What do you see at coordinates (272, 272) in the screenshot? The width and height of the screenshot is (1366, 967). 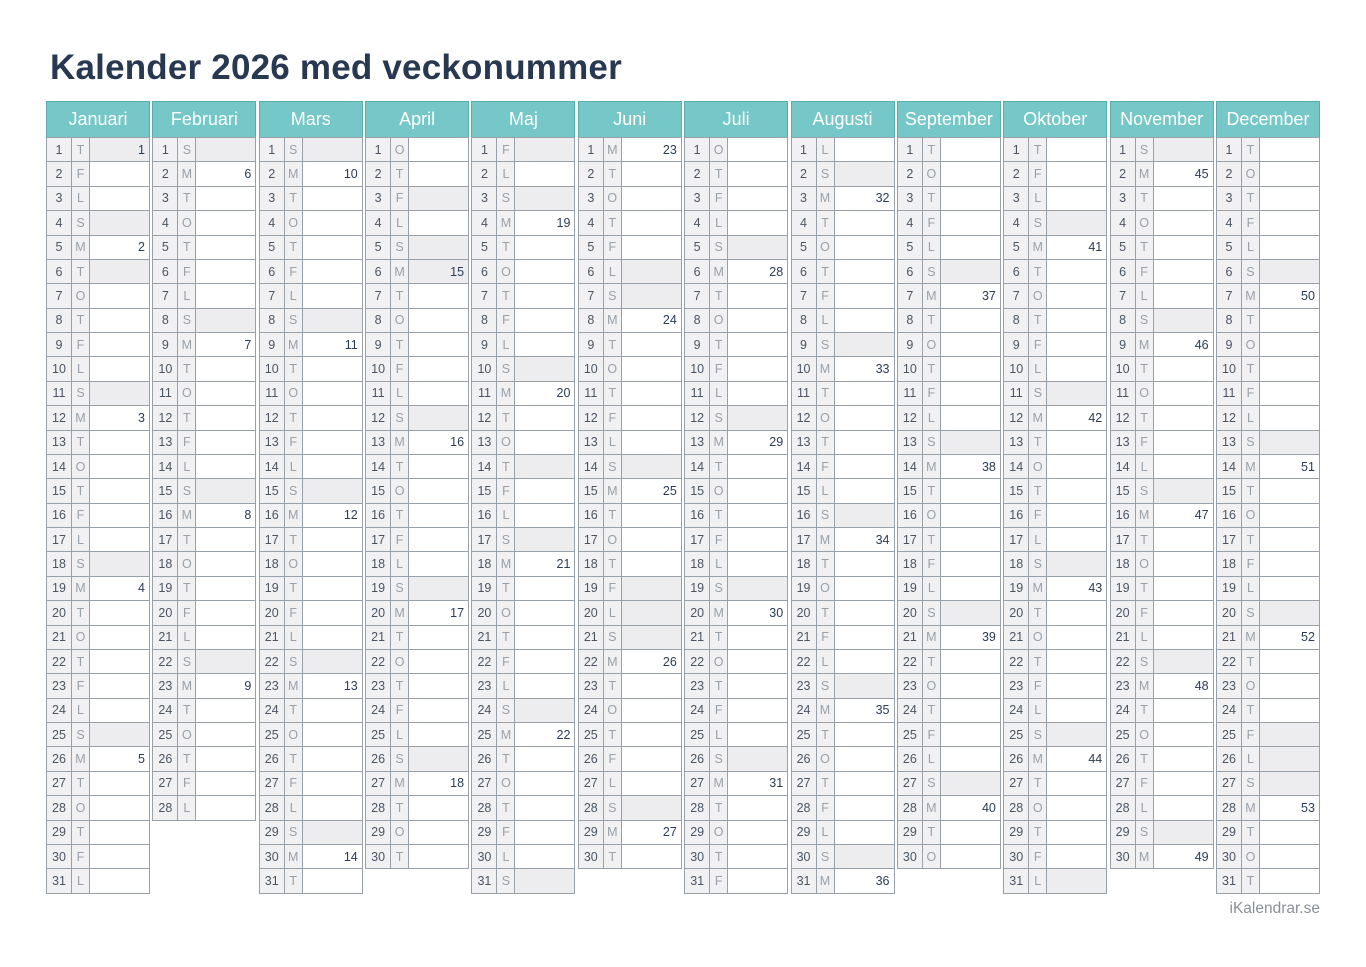 I see `day-number: 6` at bounding box center [272, 272].